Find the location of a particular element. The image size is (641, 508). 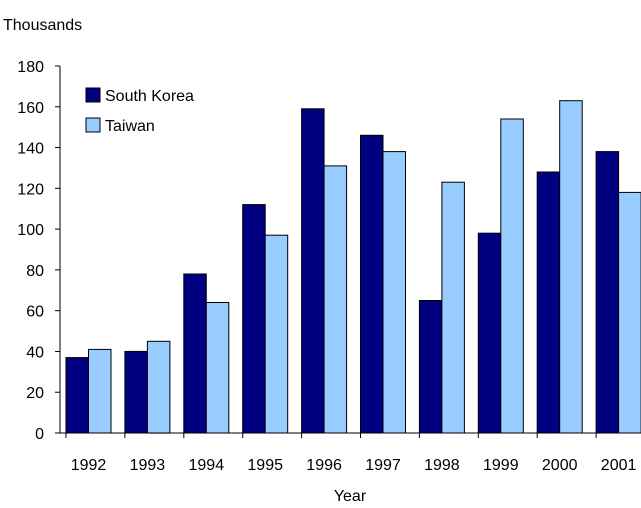

y-tick-label-100: 100 is located at coordinates (30, 230).